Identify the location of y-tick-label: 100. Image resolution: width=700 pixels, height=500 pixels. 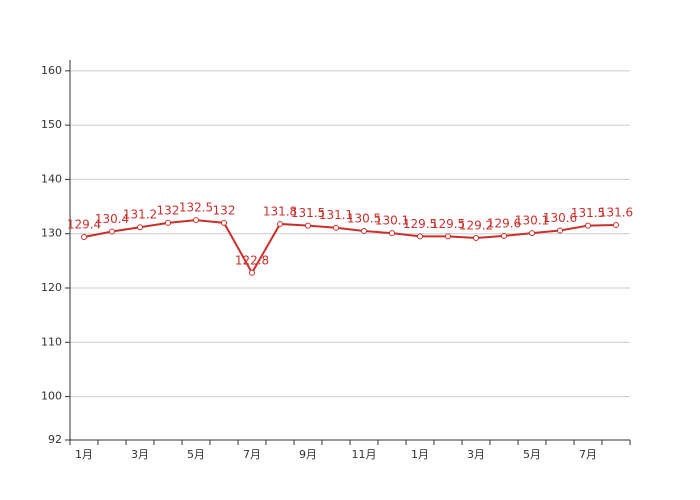
(51, 396).